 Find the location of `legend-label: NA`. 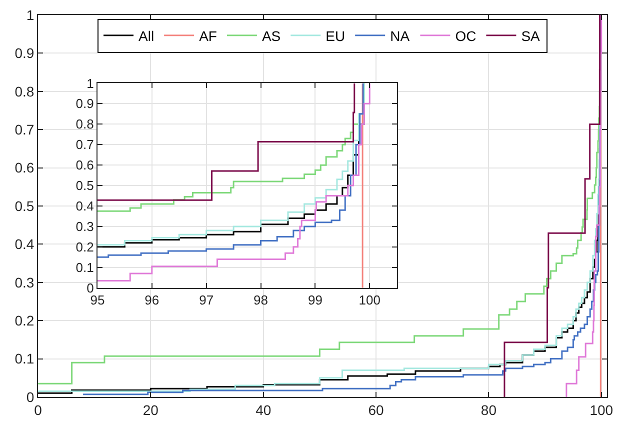

legend-label: NA is located at coordinates (400, 36).